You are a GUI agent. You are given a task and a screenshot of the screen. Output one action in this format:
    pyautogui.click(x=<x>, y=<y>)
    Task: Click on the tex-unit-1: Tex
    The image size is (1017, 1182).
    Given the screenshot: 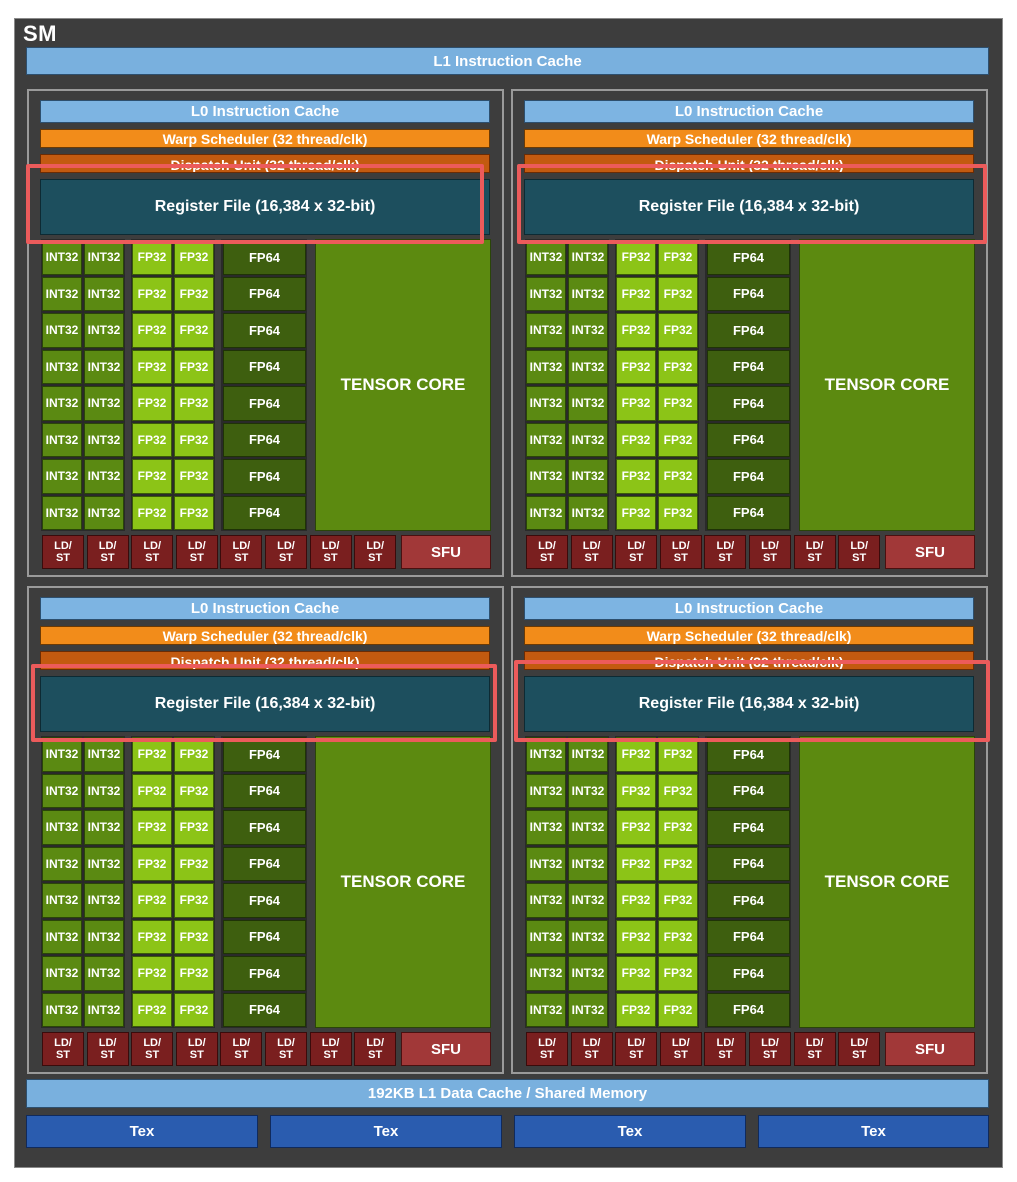 What is the action you would take?
    pyautogui.click(x=142, y=1131)
    